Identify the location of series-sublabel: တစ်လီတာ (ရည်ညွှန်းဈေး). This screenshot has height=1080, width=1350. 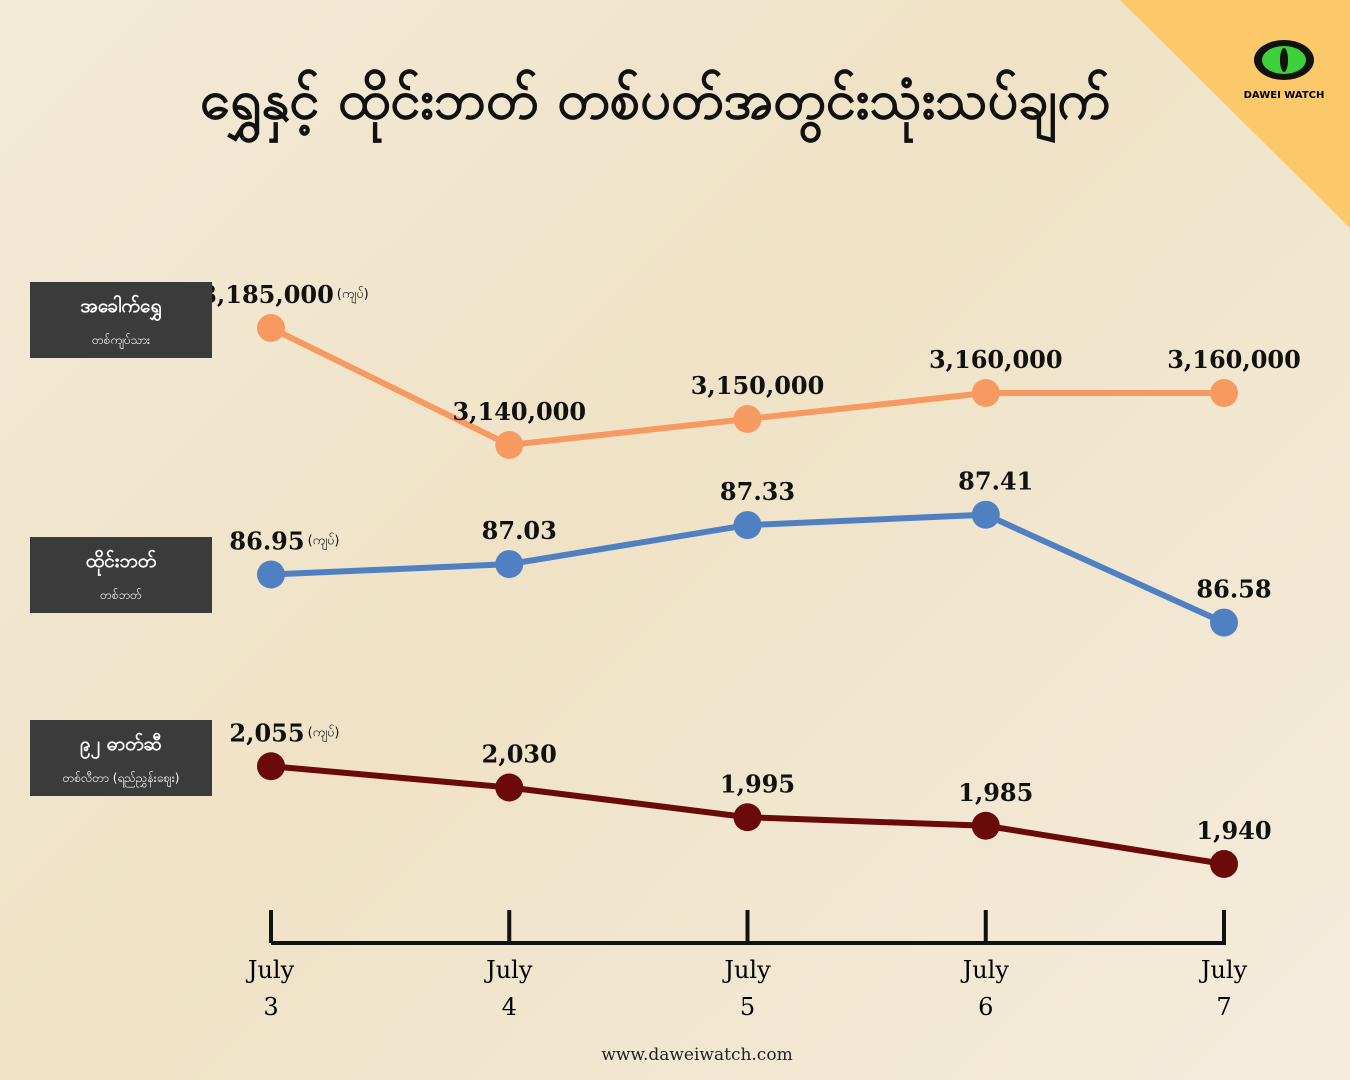
(121, 778).